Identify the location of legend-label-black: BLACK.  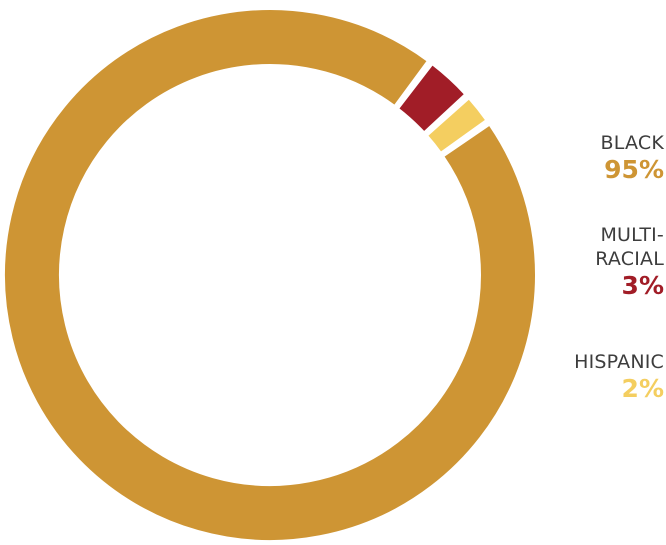
(632, 143).